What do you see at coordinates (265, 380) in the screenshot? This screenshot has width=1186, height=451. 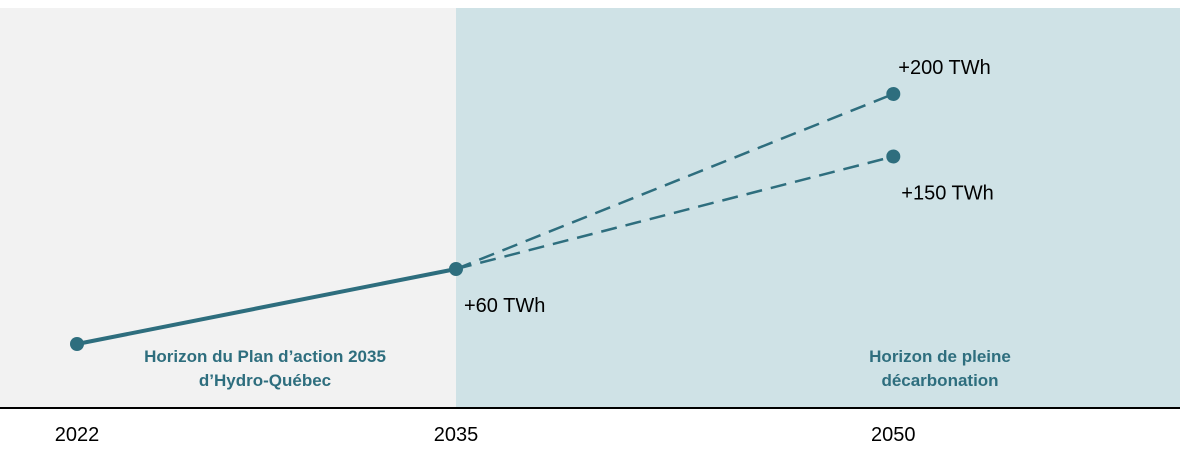 I see `region-label-1-line-2: d’Hydro-Québec` at bounding box center [265, 380].